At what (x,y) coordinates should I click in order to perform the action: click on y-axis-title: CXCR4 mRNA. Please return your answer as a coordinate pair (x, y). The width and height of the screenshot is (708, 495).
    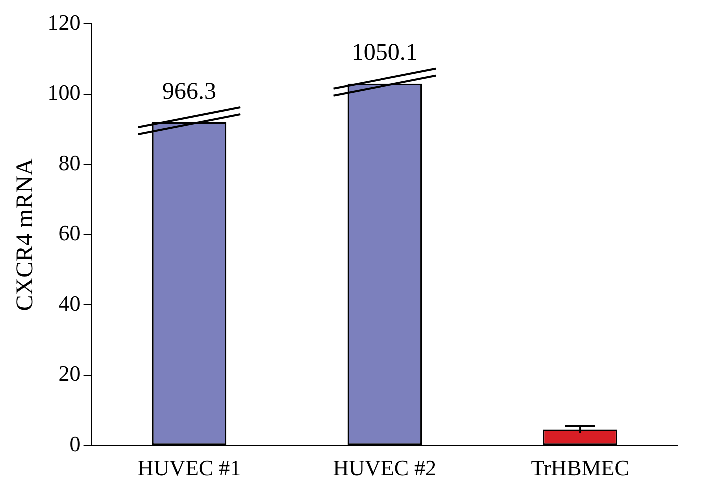
    Looking at the image, I should click on (25, 235).